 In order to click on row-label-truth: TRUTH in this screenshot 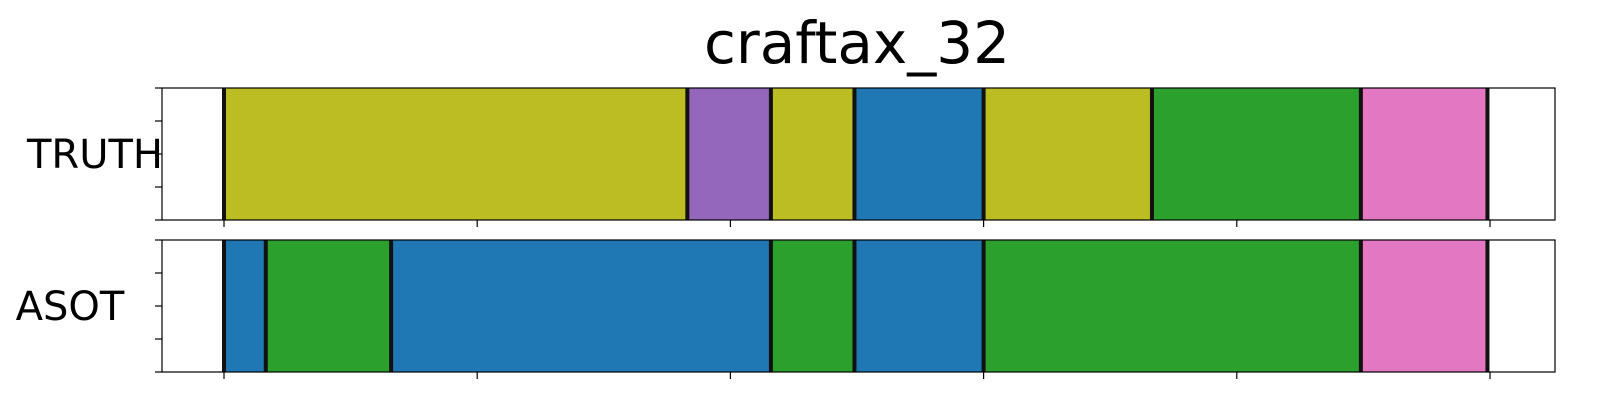, I will do `click(94, 155)`.